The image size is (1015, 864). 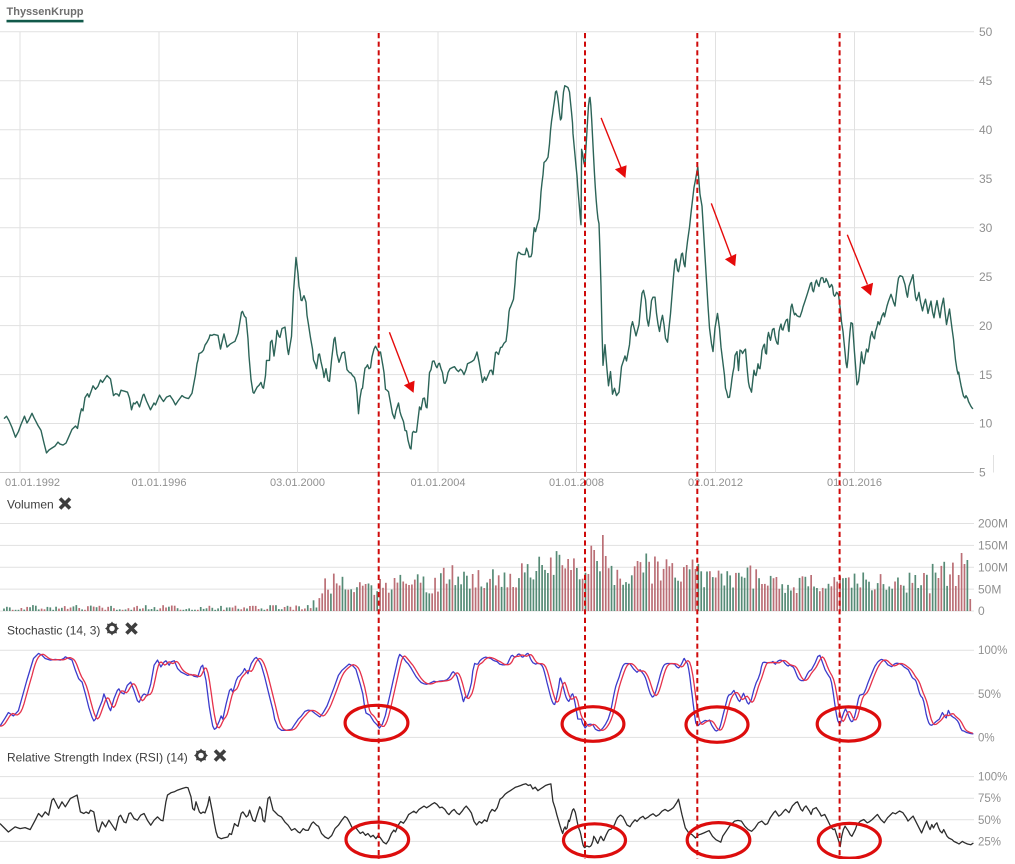 What do you see at coordinates (993, 546) in the screenshot?
I see `svg-text: 150M` at bounding box center [993, 546].